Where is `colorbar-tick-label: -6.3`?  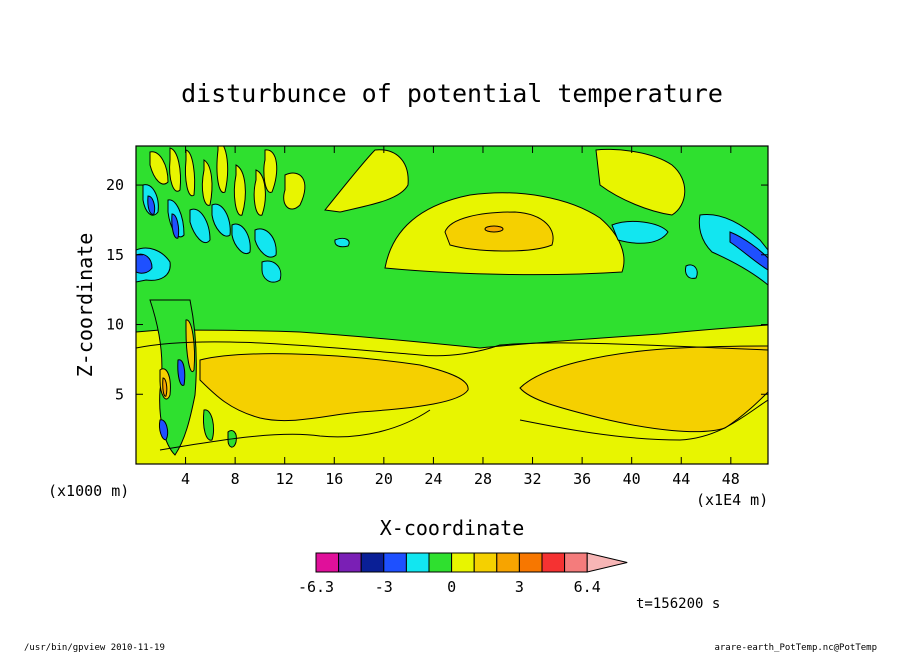 colorbar-tick-label: -6.3 is located at coordinates (316, 587).